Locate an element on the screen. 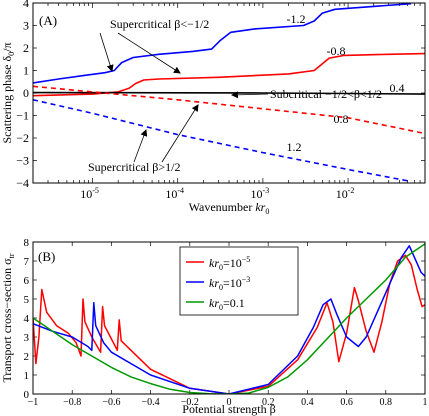 Image resolution: width=429 pixels, height=416 pixels. panel-b-y-axis-label: Transport cross−section σtr is located at coordinates (8, 317).